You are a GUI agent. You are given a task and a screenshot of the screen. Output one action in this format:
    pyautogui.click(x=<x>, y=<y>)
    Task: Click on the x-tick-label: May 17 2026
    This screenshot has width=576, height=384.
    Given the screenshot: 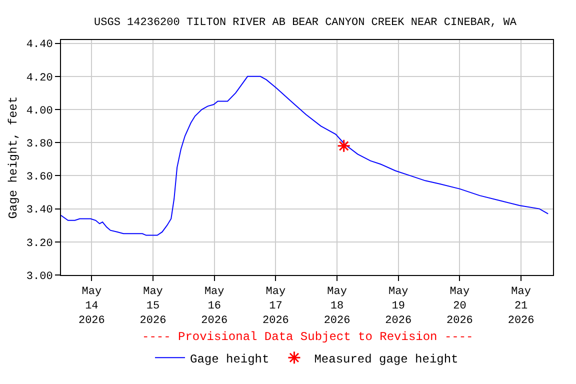 What is the action you would take?
    pyautogui.click(x=275, y=306)
    